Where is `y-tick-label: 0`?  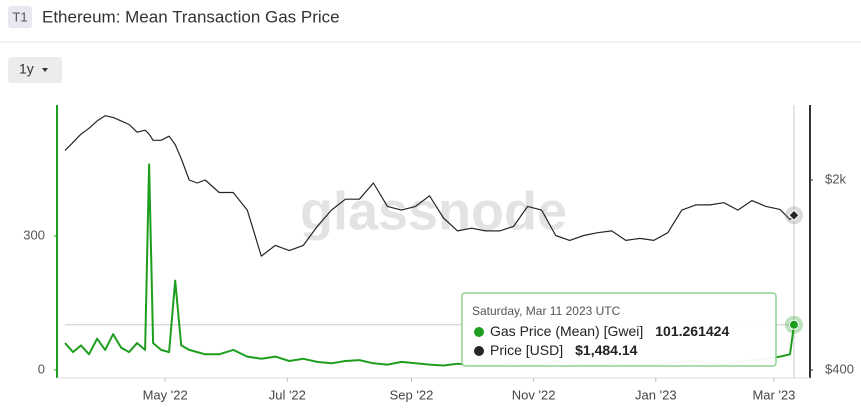
y-tick-label: 0 is located at coordinates (41, 368).